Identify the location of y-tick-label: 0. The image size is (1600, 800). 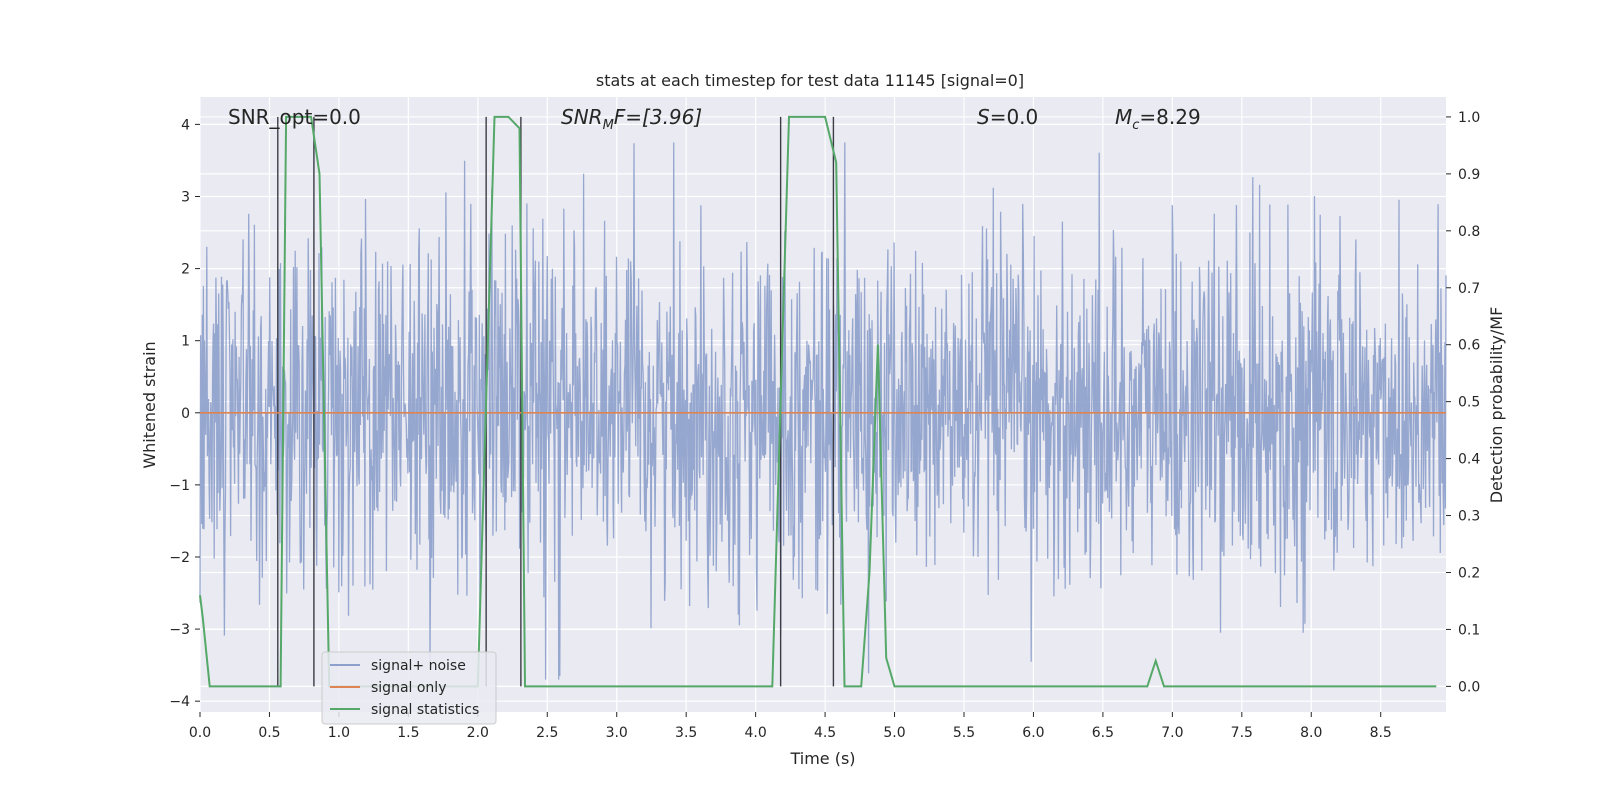
(185, 414).